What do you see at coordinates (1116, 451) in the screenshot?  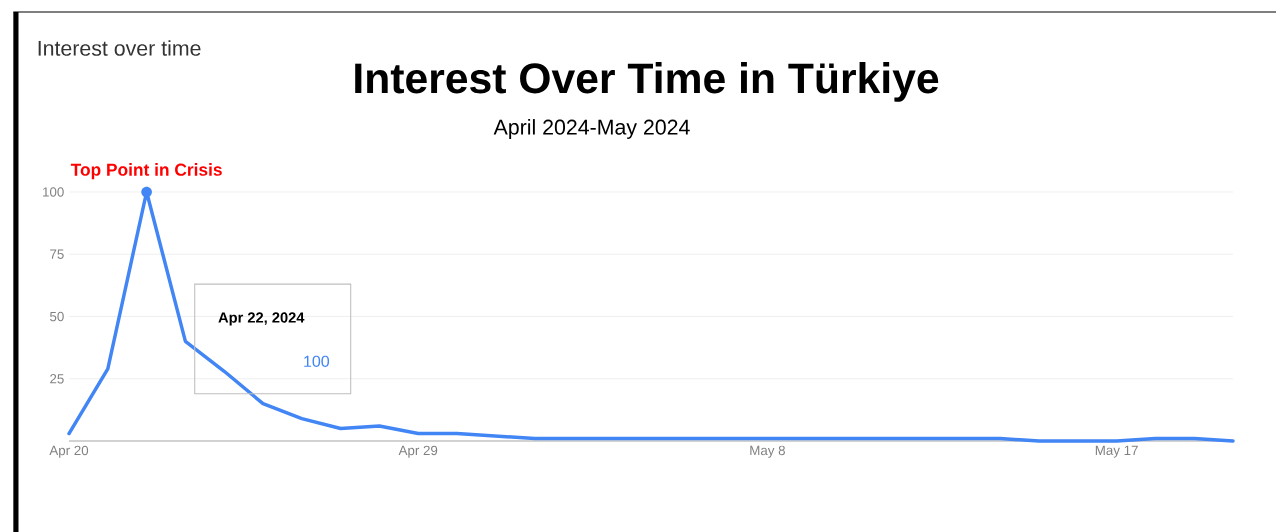 I see `x-tick-label: May 17` at bounding box center [1116, 451].